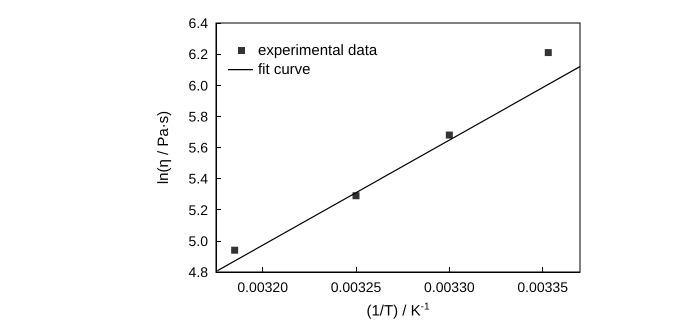 This screenshot has width=700, height=332. What do you see at coordinates (318, 50) in the screenshot?
I see `legend-label: experimental data` at bounding box center [318, 50].